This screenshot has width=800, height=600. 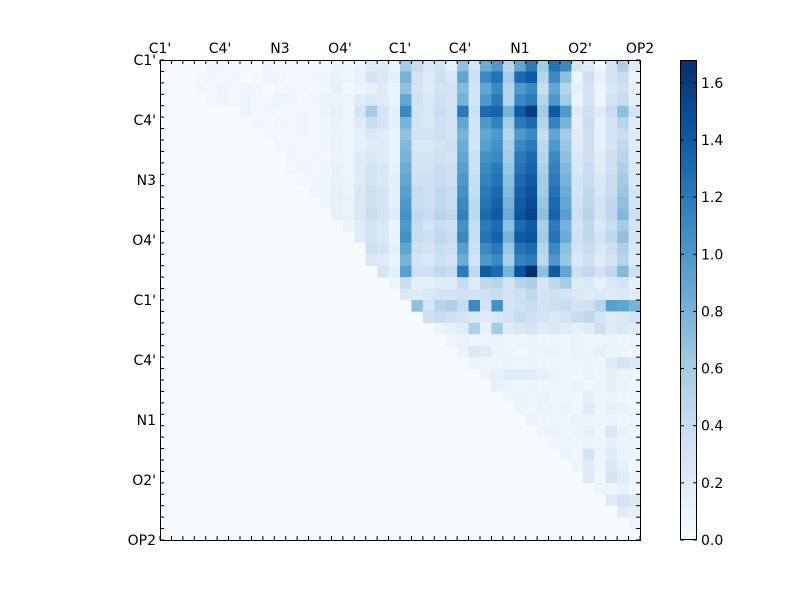 What do you see at coordinates (688, 300) in the screenshot?
I see `colorbar-gradient` at bounding box center [688, 300].